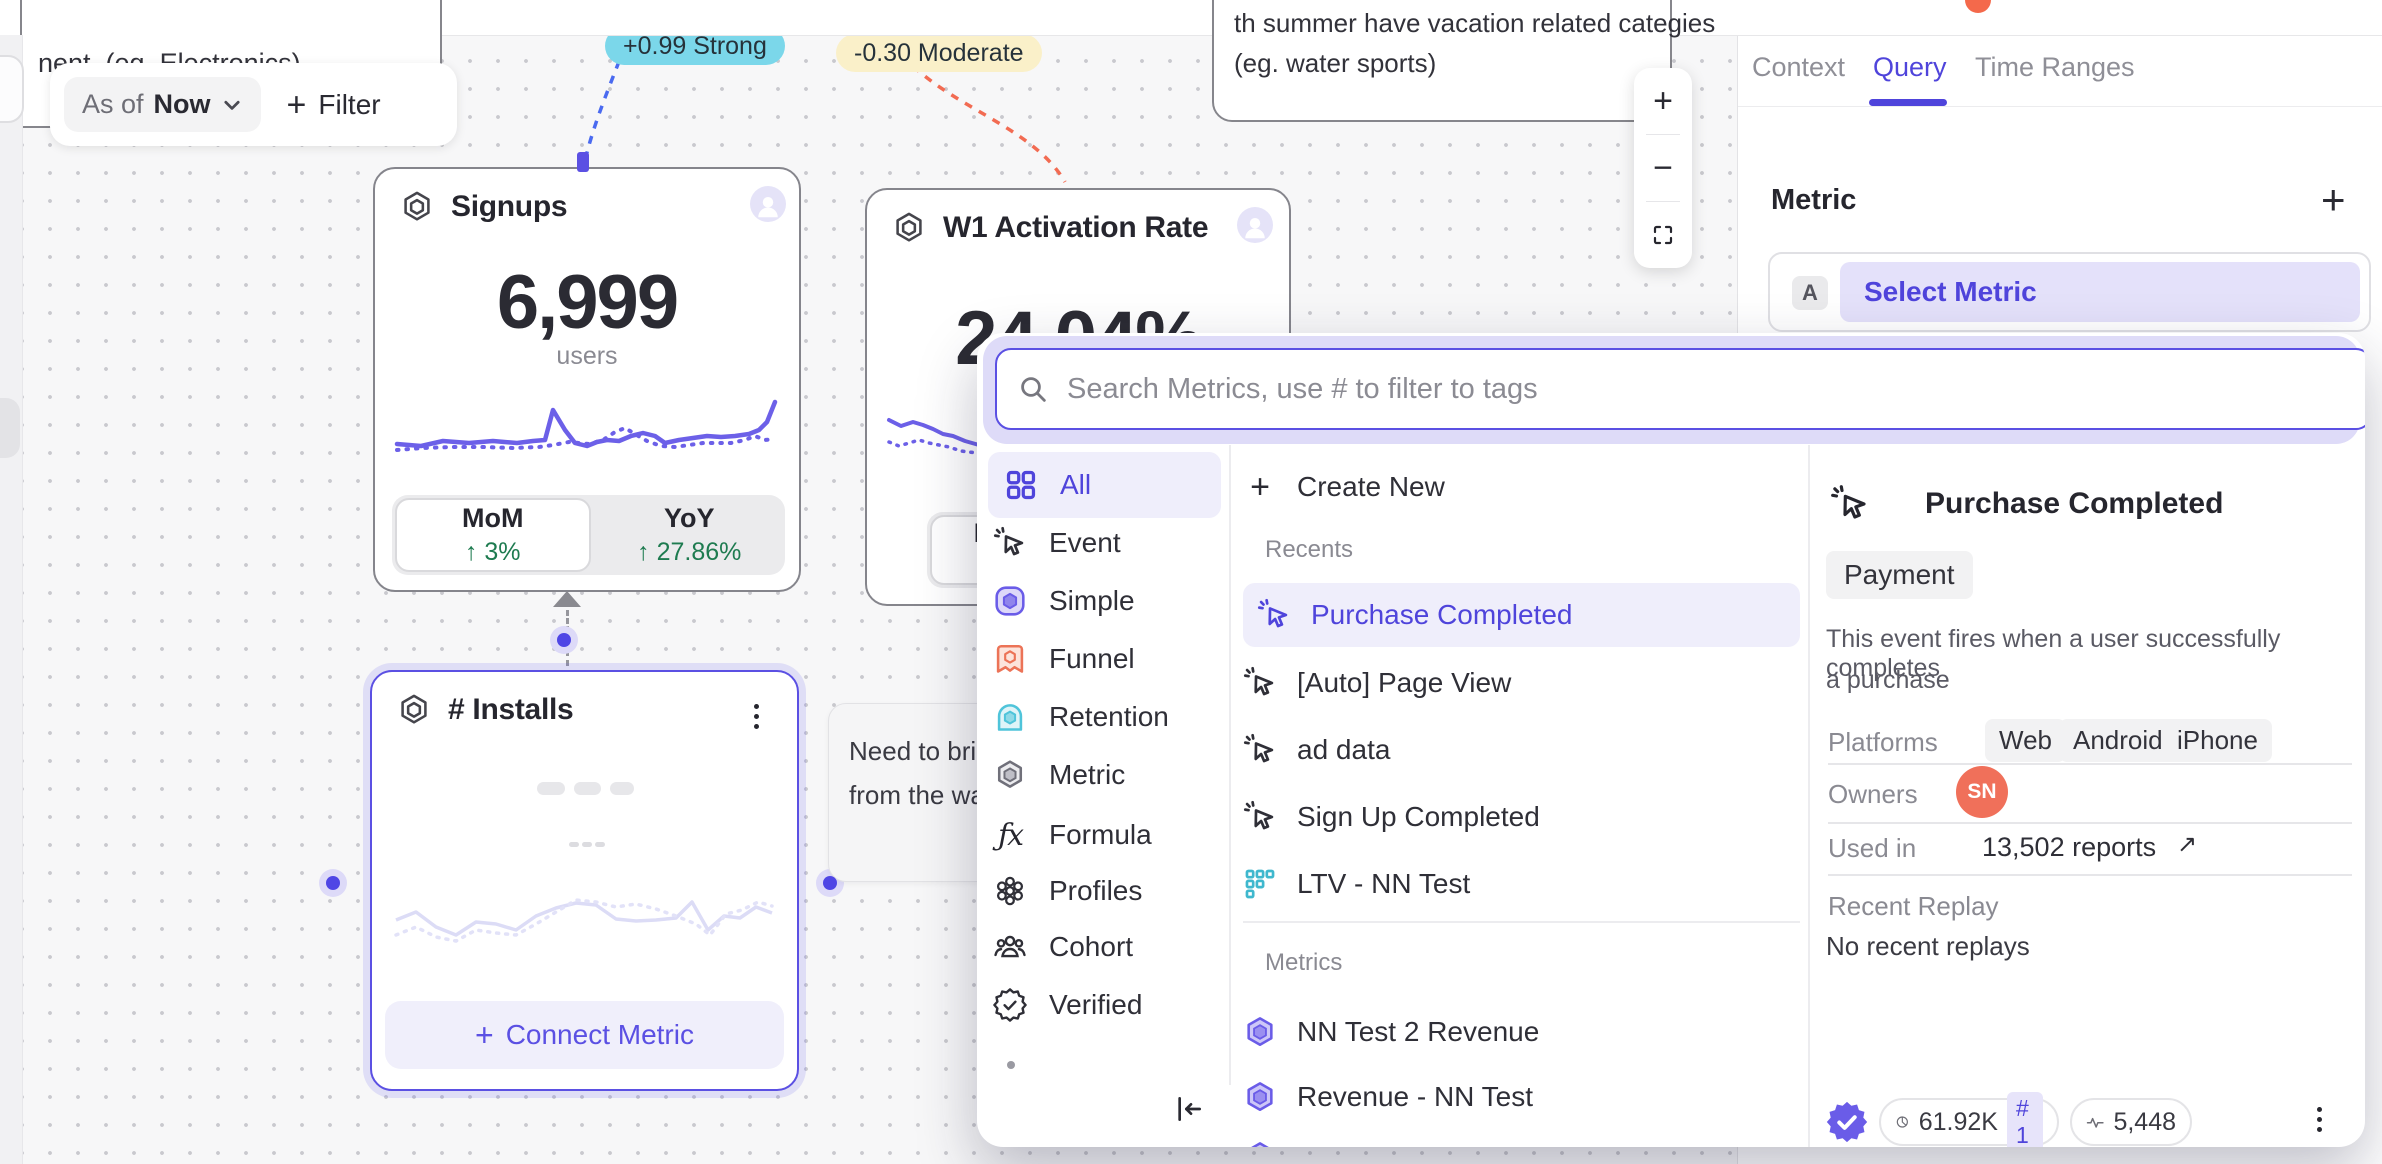 Image resolution: width=2382 pixels, height=1164 pixels. I want to click on recent-item-purchase-completed: Purchase Completed, so click(1521, 615).